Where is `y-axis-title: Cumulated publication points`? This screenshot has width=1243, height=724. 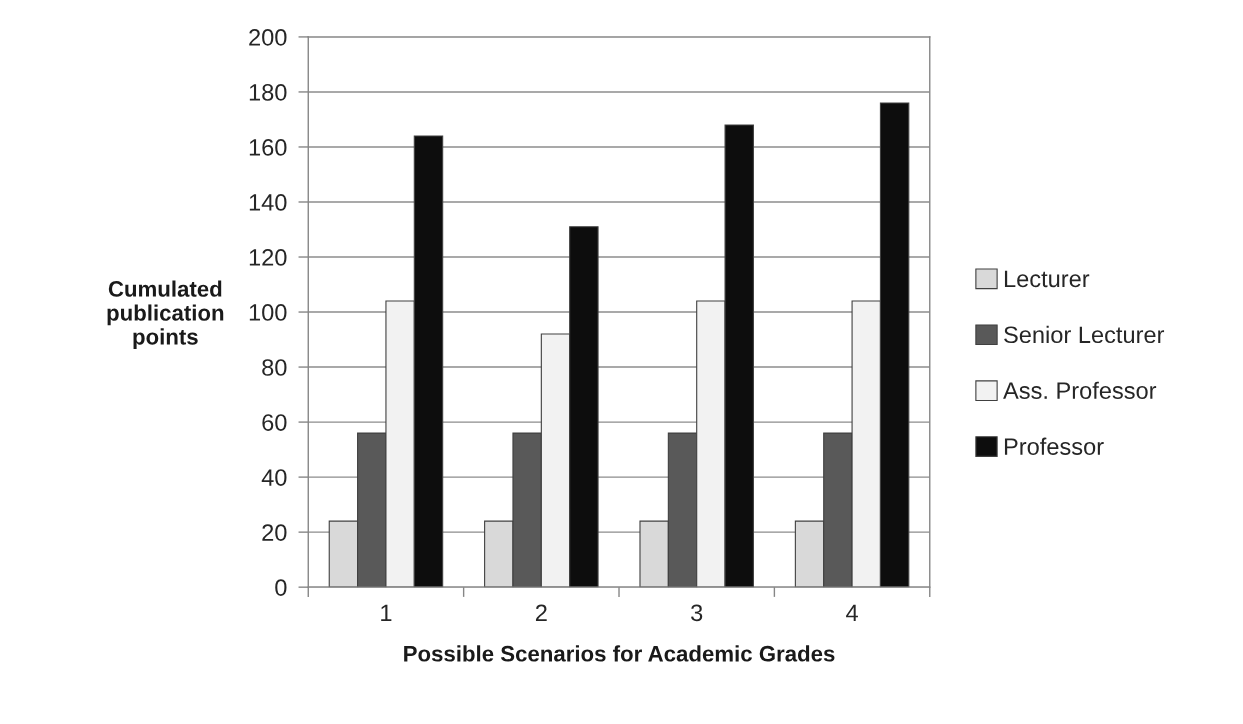 y-axis-title: Cumulated publication points is located at coordinates (165, 315).